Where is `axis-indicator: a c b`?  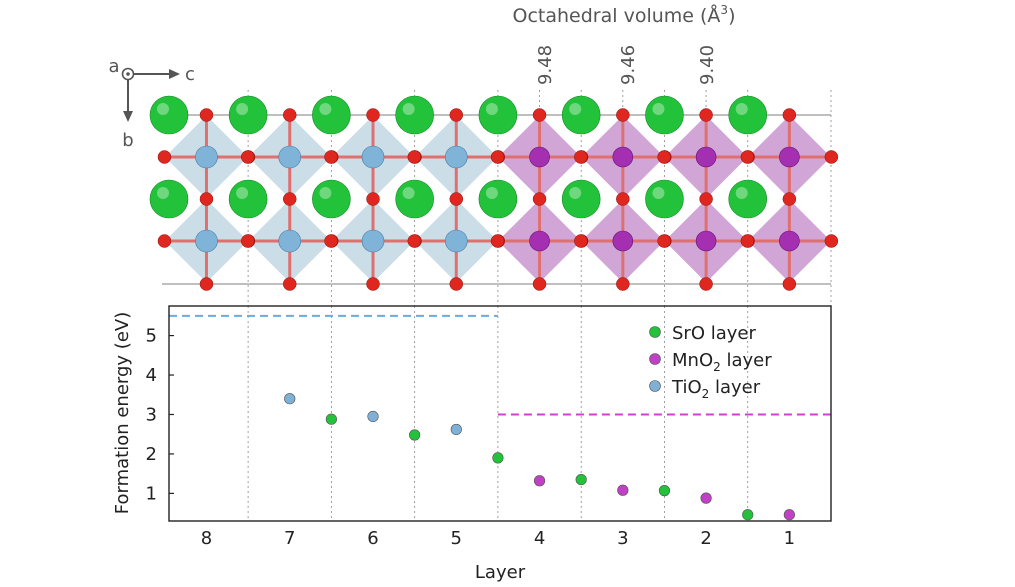
axis-indicator: a c b is located at coordinates (151, 103).